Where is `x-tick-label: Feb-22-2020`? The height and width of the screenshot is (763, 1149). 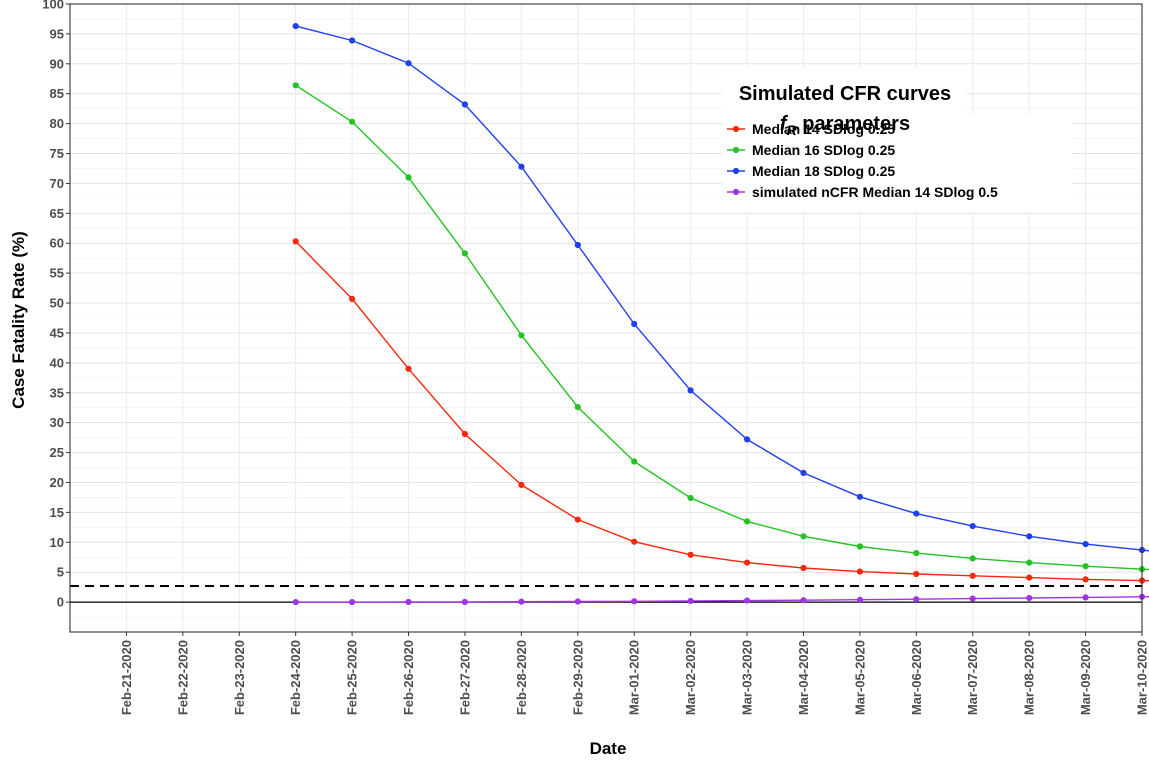
x-tick-label: Feb-22-2020 is located at coordinates (182, 677).